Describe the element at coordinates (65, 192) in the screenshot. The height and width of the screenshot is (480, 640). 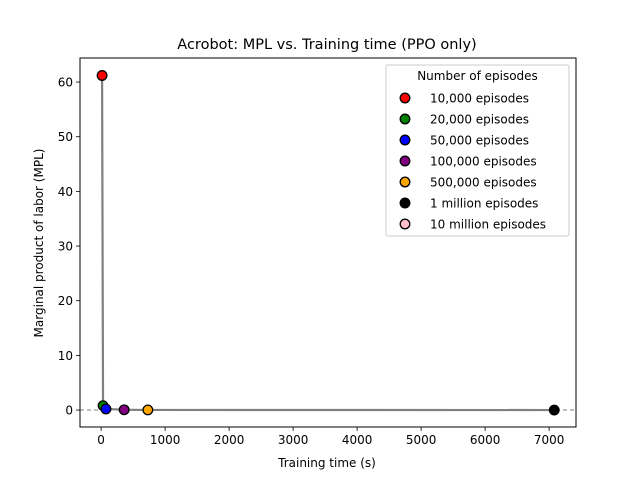
I see `y-tick-label: 40` at that location.